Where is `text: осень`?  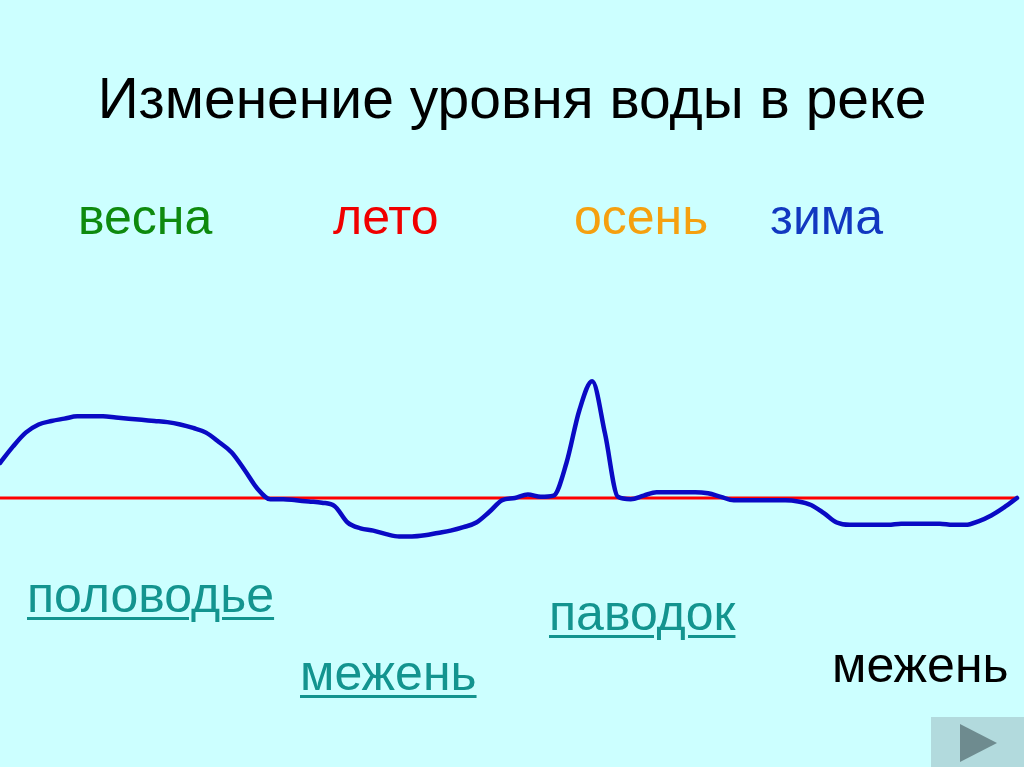
text: осень is located at coordinates (641, 217).